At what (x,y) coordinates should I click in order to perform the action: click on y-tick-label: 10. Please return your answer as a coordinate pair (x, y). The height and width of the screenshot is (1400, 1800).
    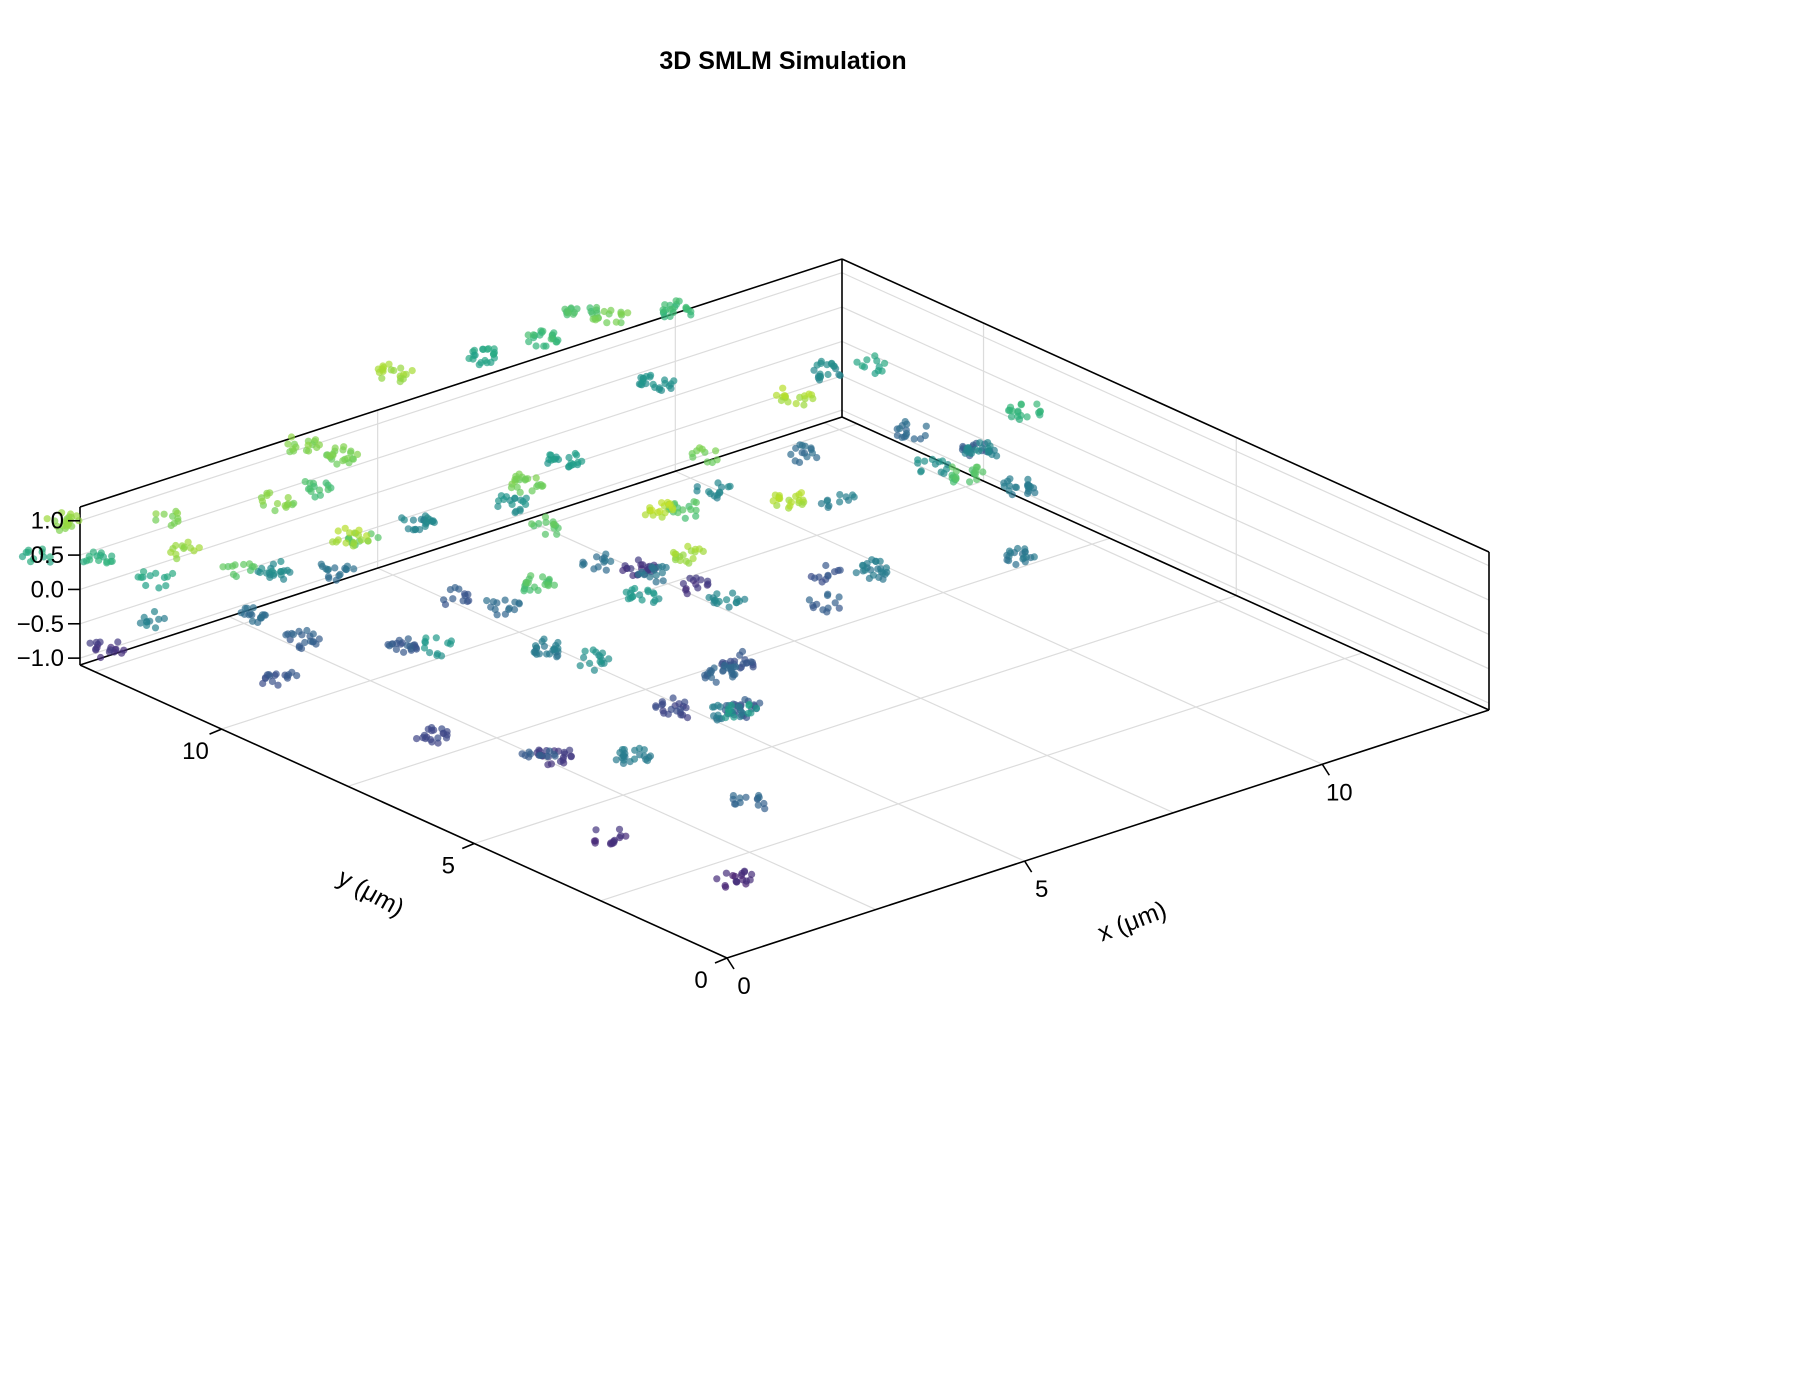
    Looking at the image, I should click on (195, 751).